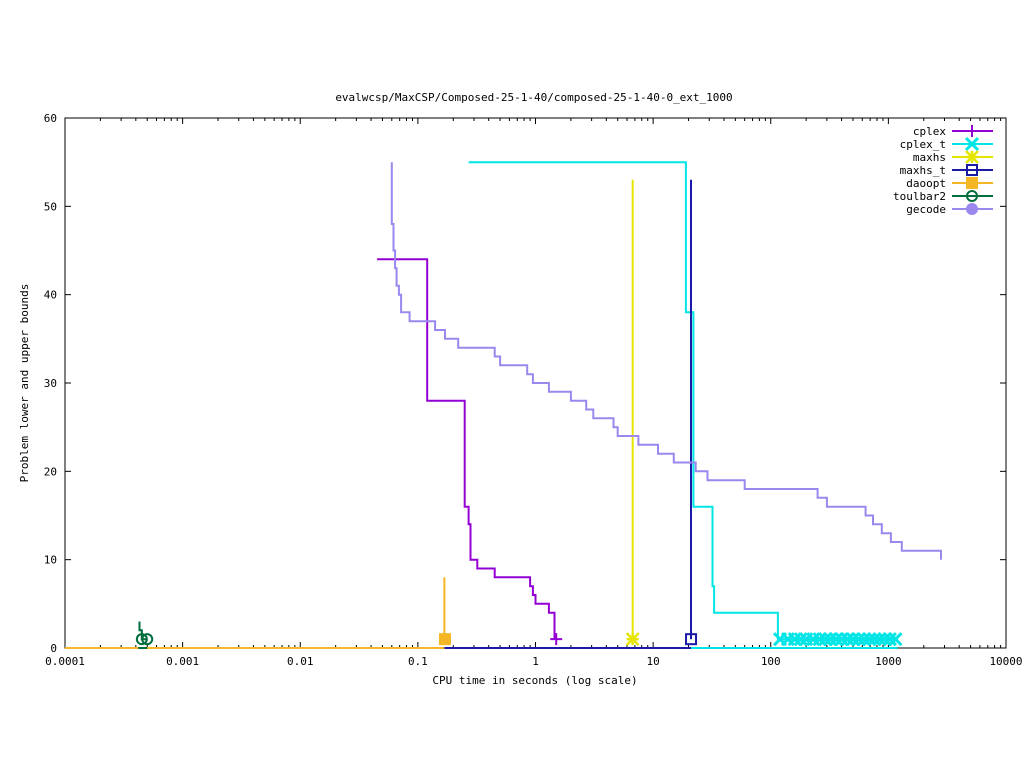 This screenshot has height=768, width=1024. I want to click on legend-marker-maxhs_t, so click(972, 170).